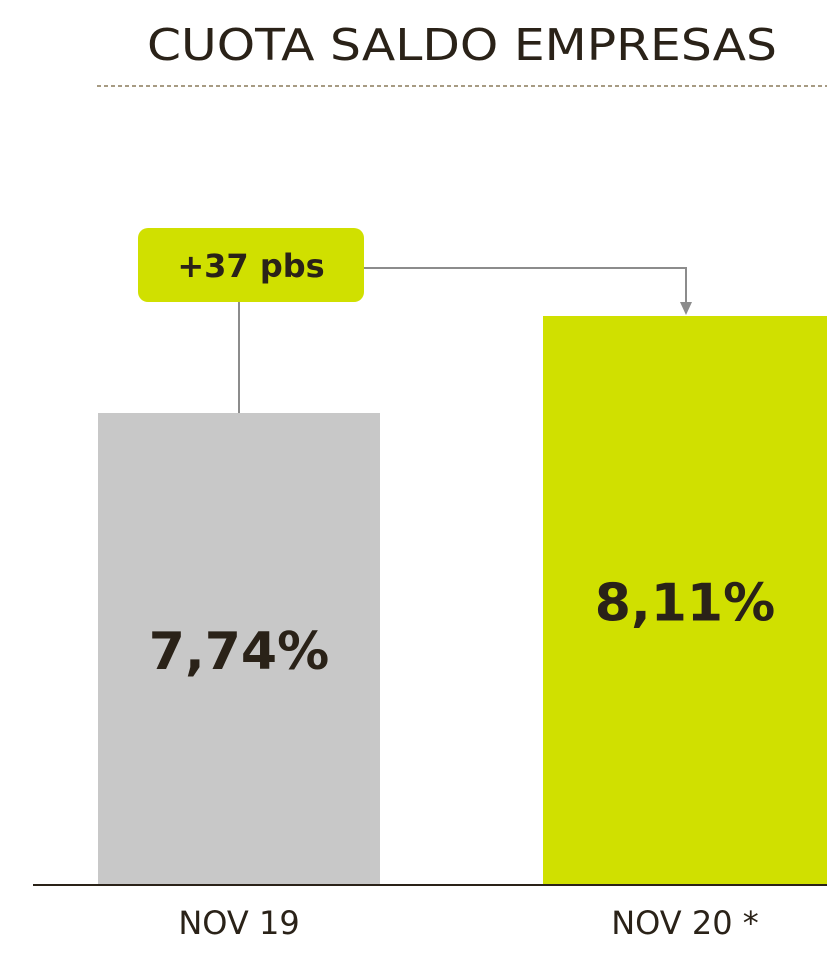  Describe the element at coordinates (686, 308) in the screenshot. I see `arrow-head` at that location.